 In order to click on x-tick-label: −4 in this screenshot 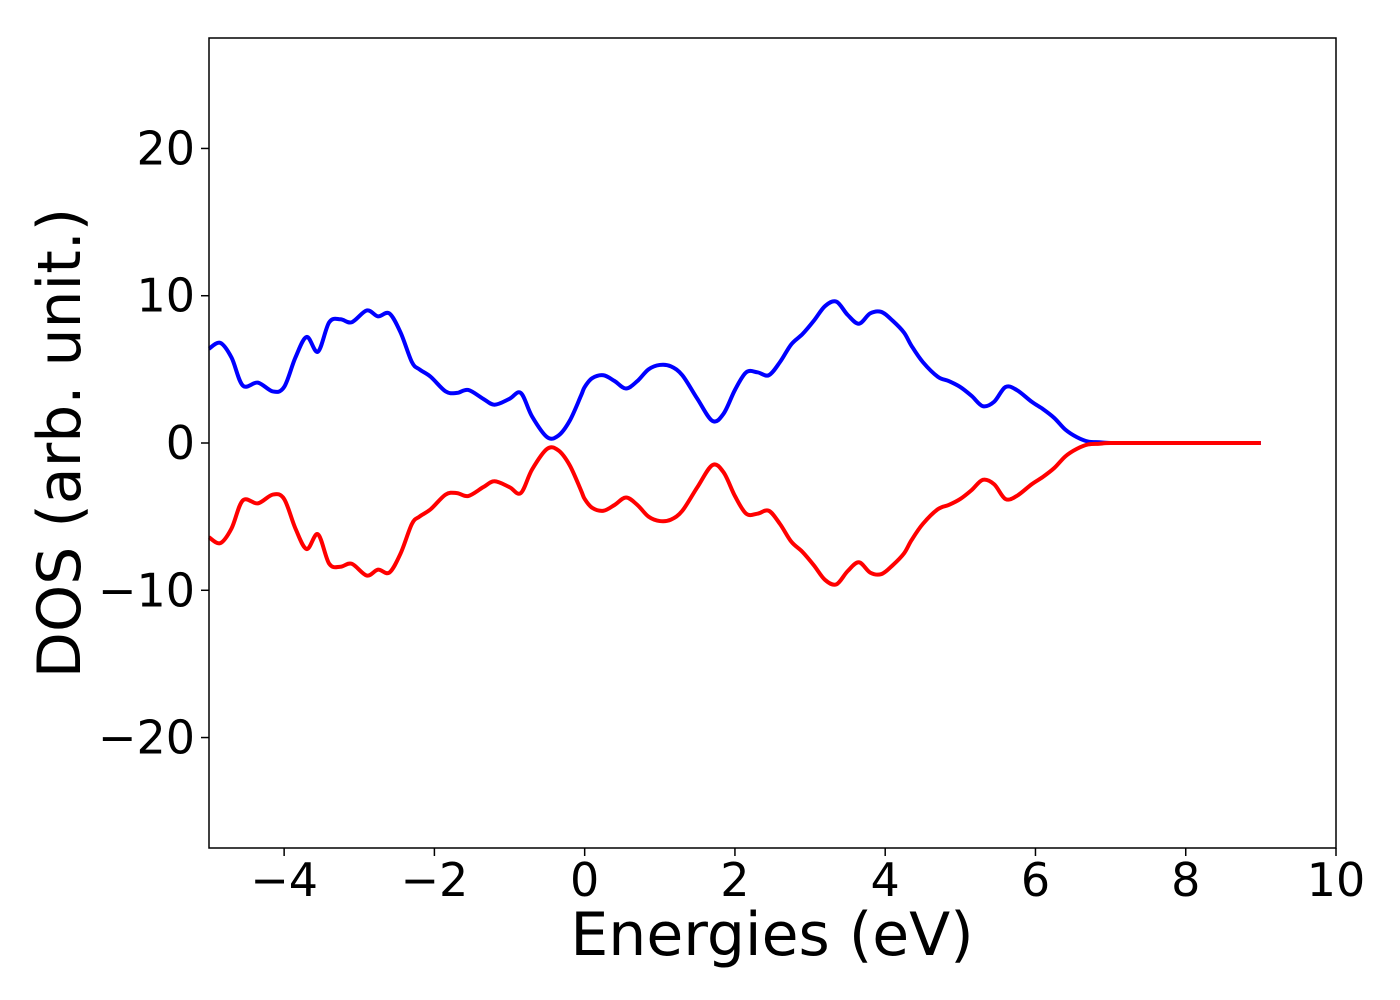, I will do `click(284, 880)`.